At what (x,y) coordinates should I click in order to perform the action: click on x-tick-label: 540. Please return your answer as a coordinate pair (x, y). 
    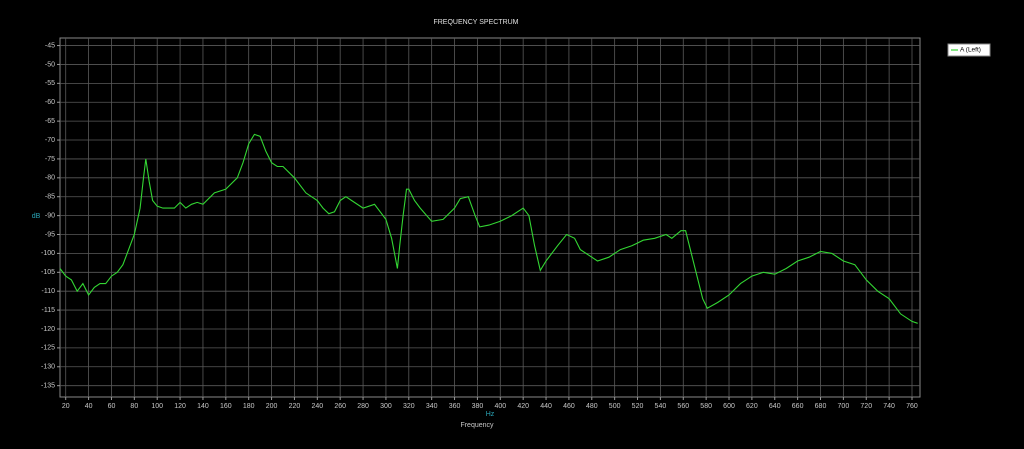
    Looking at the image, I should click on (661, 406).